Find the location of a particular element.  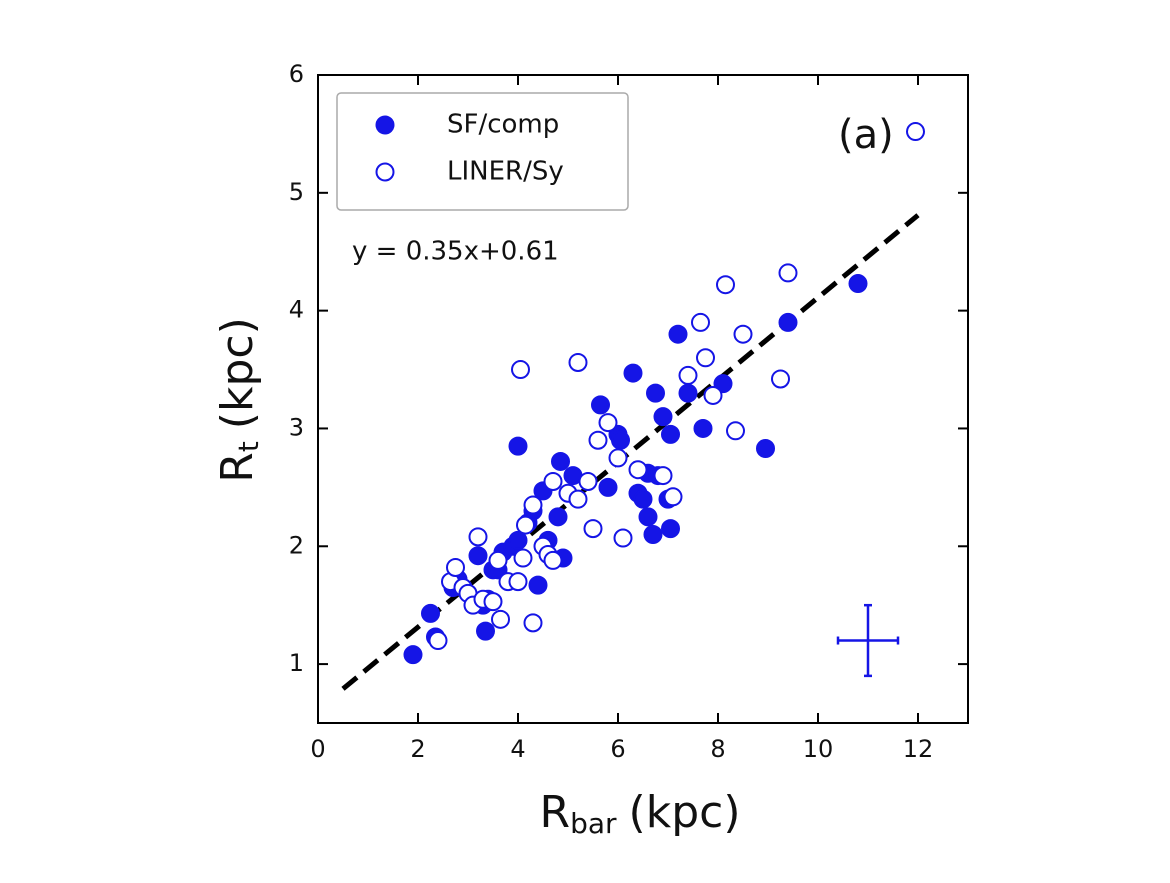

x-label-unit: (kpc) is located at coordinates (685, 812).